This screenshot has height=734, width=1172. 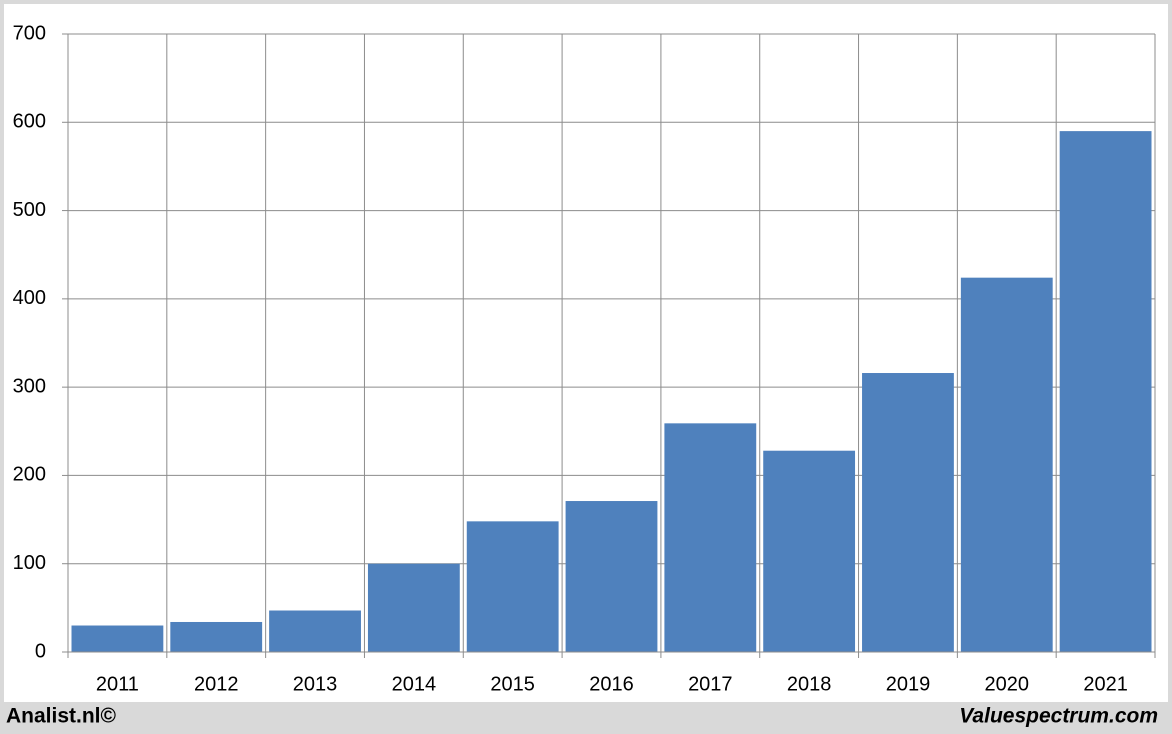 What do you see at coordinates (611, 684) in the screenshot?
I see `x-tick-label: 2016` at bounding box center [611, 684].